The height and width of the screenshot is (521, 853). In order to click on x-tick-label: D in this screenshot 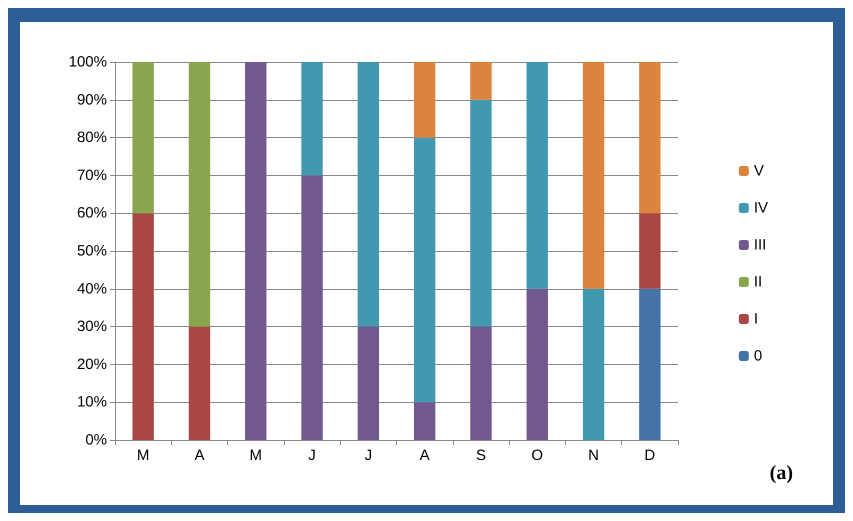, I will do `click(650, 455)`.